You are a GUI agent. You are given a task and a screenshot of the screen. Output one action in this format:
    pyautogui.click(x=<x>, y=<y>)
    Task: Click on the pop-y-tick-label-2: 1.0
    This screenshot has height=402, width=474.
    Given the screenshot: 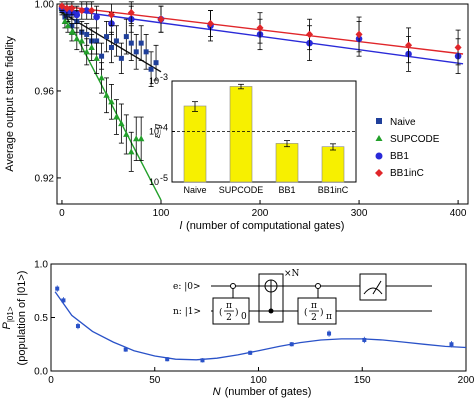 What is the action you would take?
    pyautogui.click(x=41, y=265)
    